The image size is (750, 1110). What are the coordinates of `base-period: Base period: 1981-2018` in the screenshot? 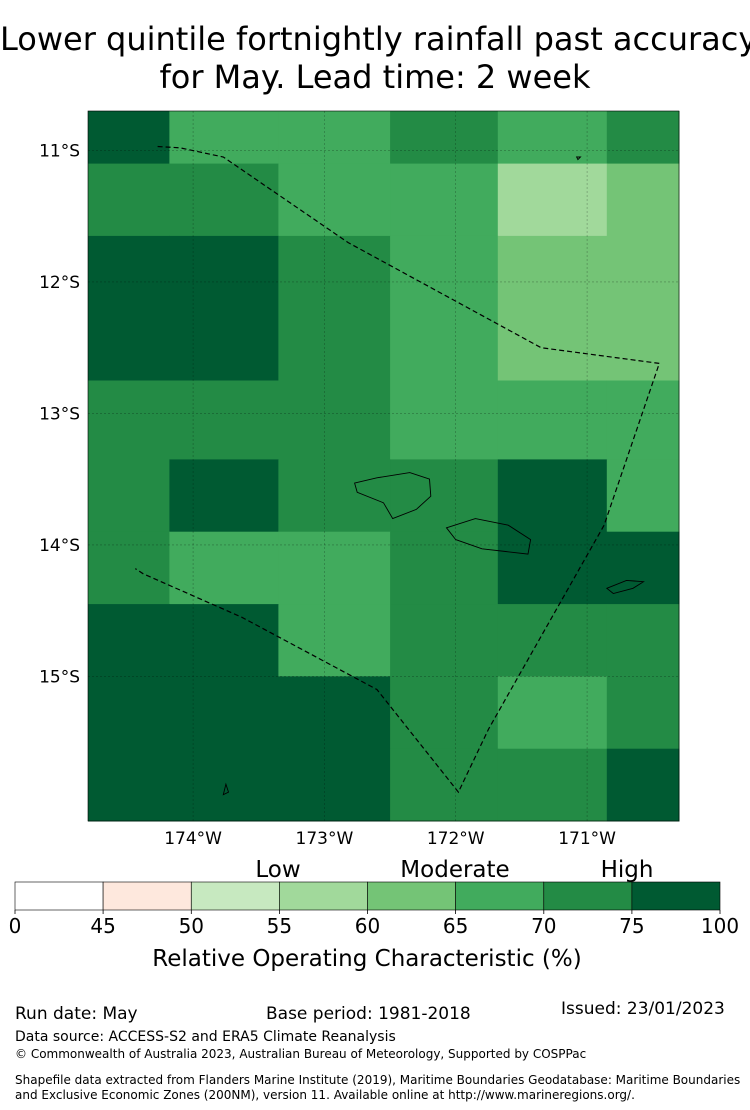 It's located at (368, 1014).